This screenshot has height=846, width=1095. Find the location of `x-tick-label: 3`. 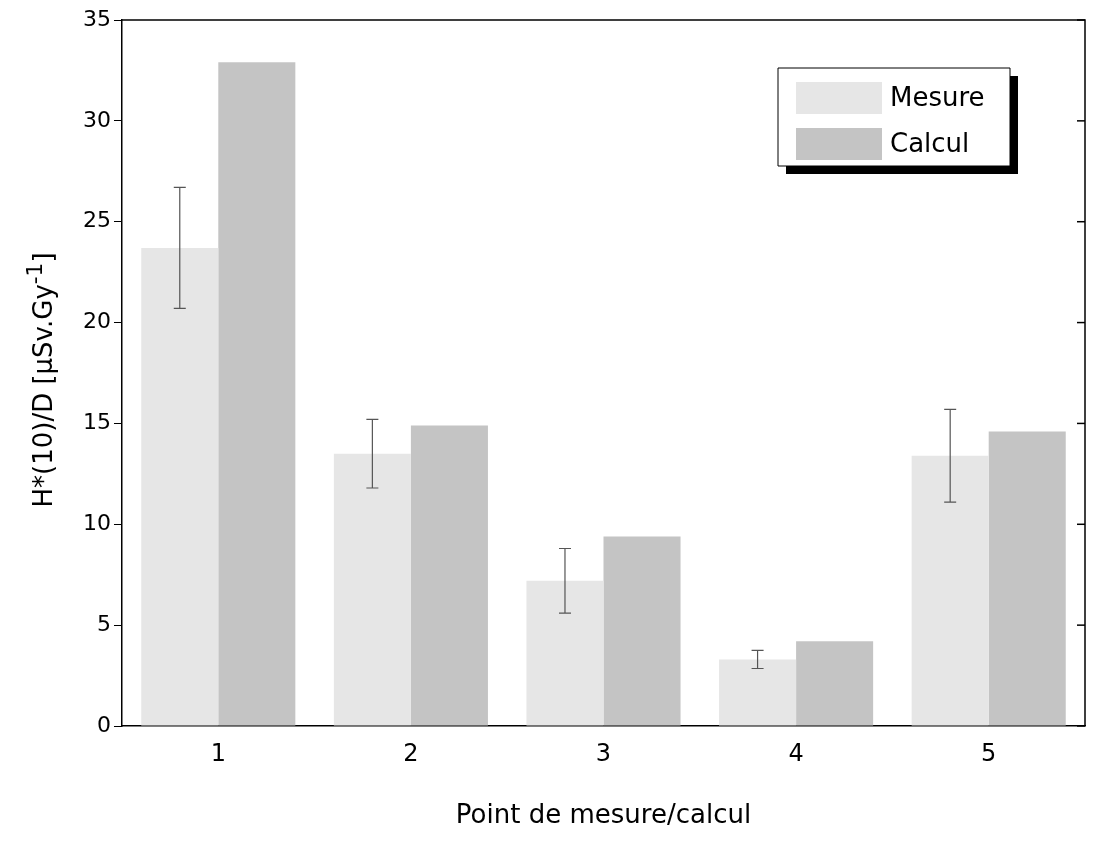

x-tick-label: 3 is located at coordinates (603, 752).